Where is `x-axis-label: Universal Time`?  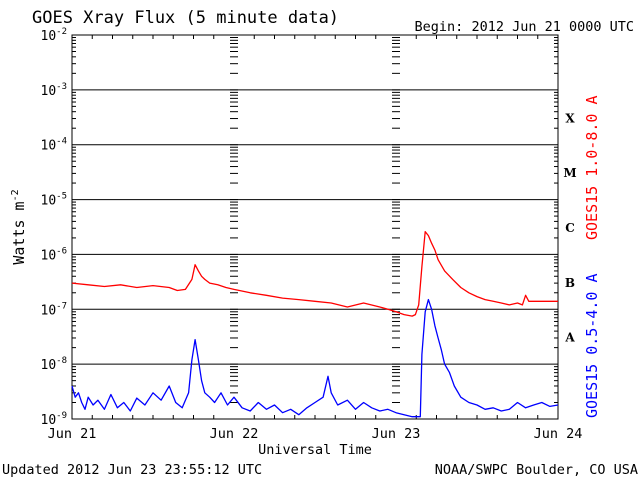 x-axis-label: Universal Time is located at coordinates (315, 450).